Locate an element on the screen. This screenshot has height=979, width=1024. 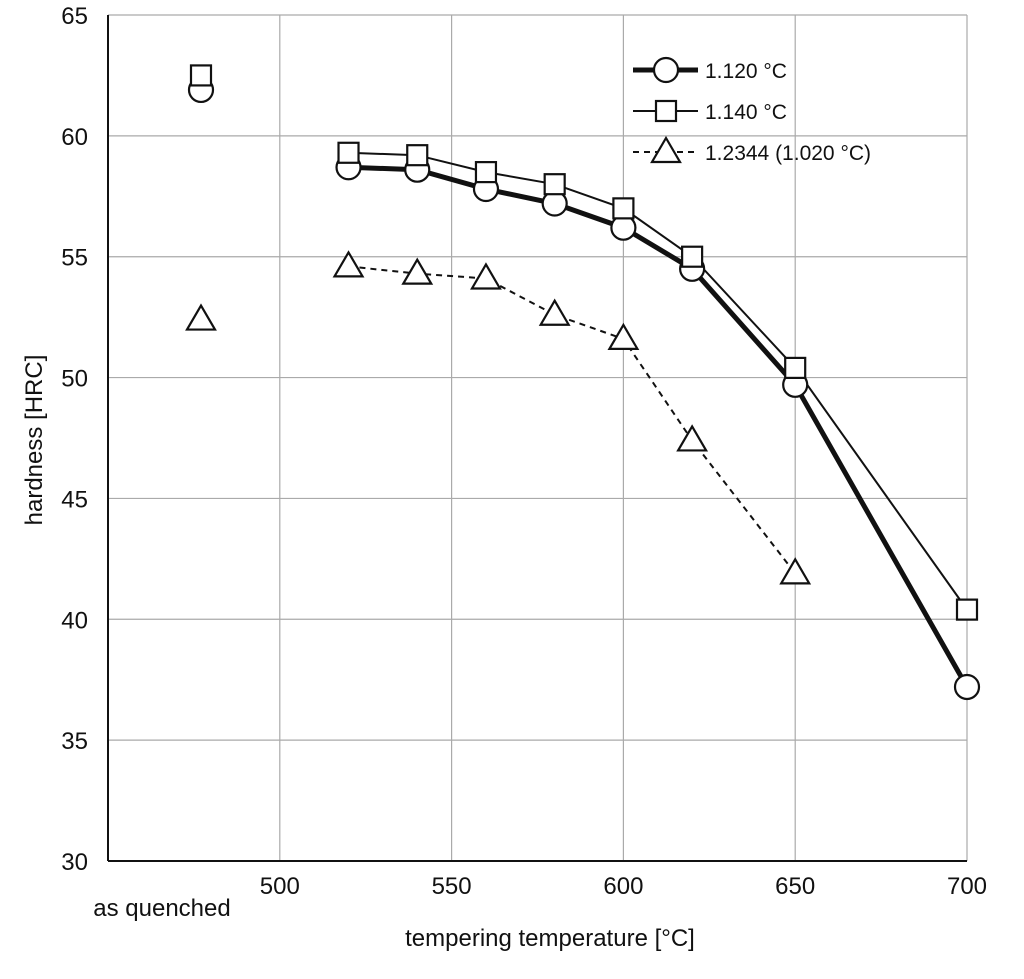
as-quenched-point-triangle is located at coordinates (201, 317).